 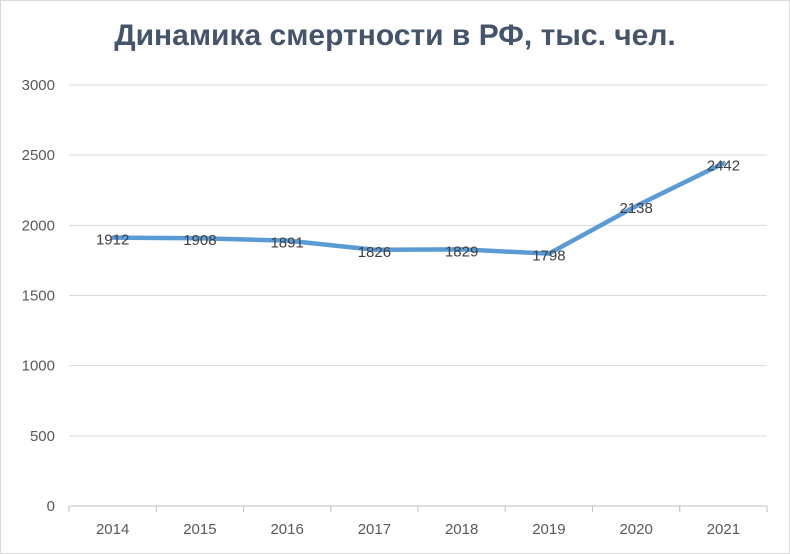 I want to click on data-label: 2138, so click(x=635, y=208).